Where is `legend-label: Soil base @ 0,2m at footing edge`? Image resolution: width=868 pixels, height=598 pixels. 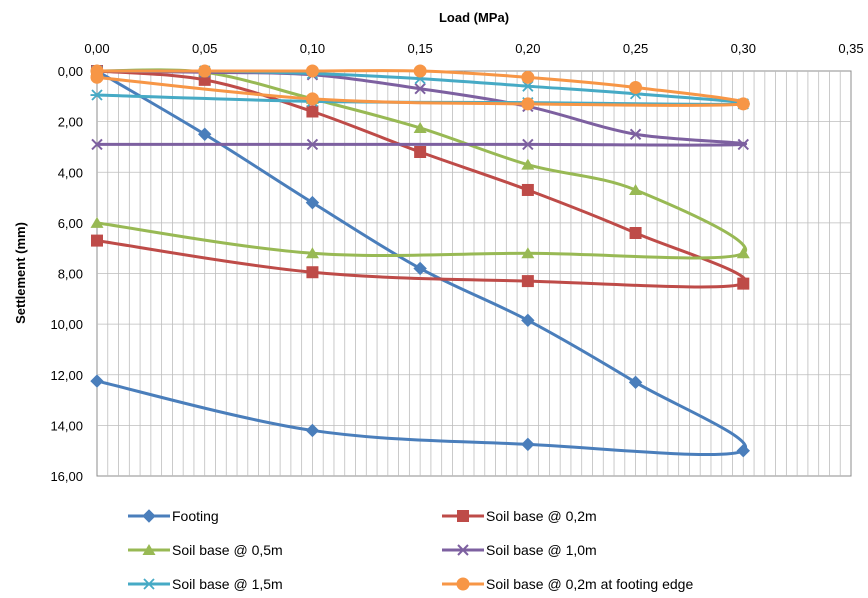 legend-label: Soil base @ 0,2m at footing edge is located at coordinates (589, 584).